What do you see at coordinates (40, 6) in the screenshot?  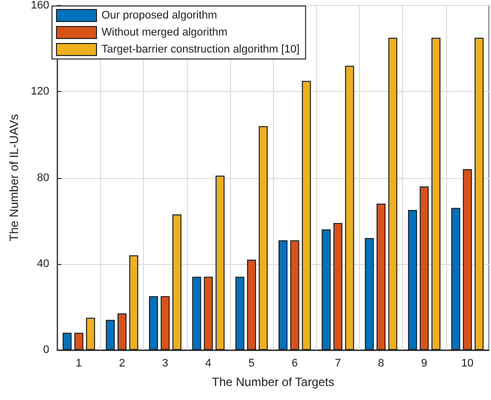 I see `y-tick-label: 160` at bounding box center [40, 6].